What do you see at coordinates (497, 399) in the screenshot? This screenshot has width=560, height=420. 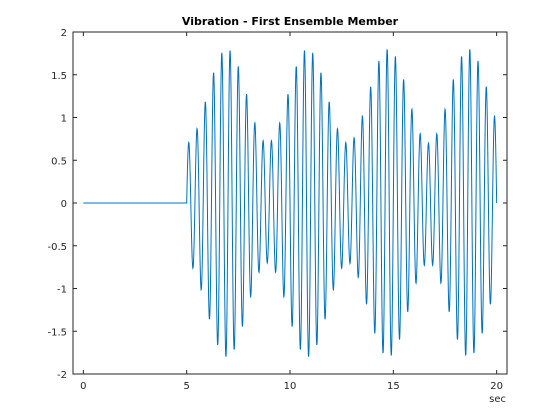 I see `x-axis-label: sec` at bounding box center [497, 399].